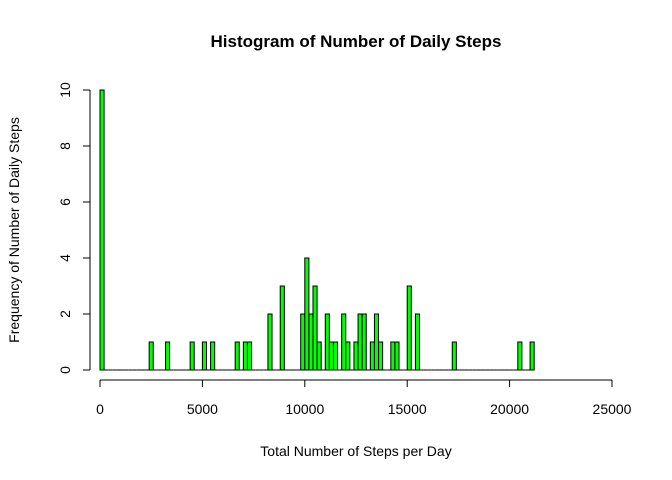  What do you see at coordinates (100, 409) in the screenshot?
I see `x-tick-label: 0` at bounding box center [100, 409].